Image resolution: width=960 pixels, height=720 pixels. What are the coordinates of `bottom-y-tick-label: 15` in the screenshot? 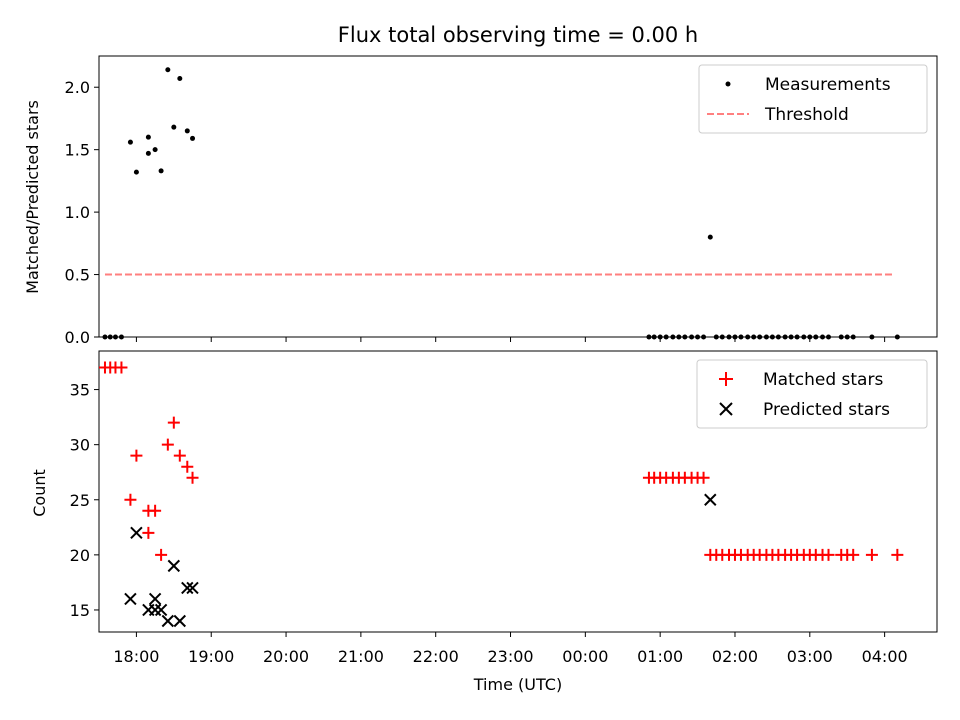 It's located at (80, 610).